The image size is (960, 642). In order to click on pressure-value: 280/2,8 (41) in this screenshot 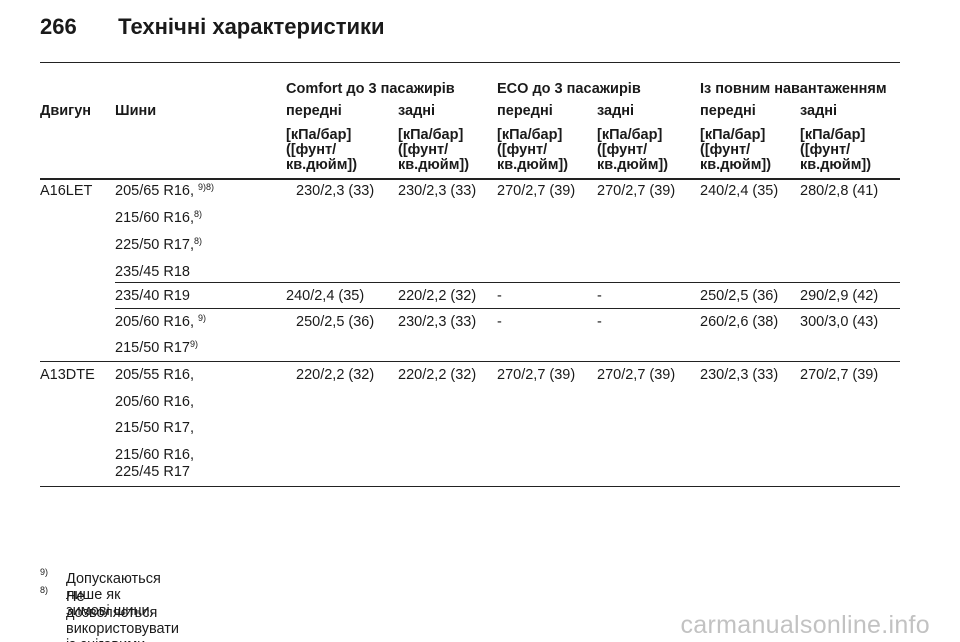, I will do `click(839, 191)`.